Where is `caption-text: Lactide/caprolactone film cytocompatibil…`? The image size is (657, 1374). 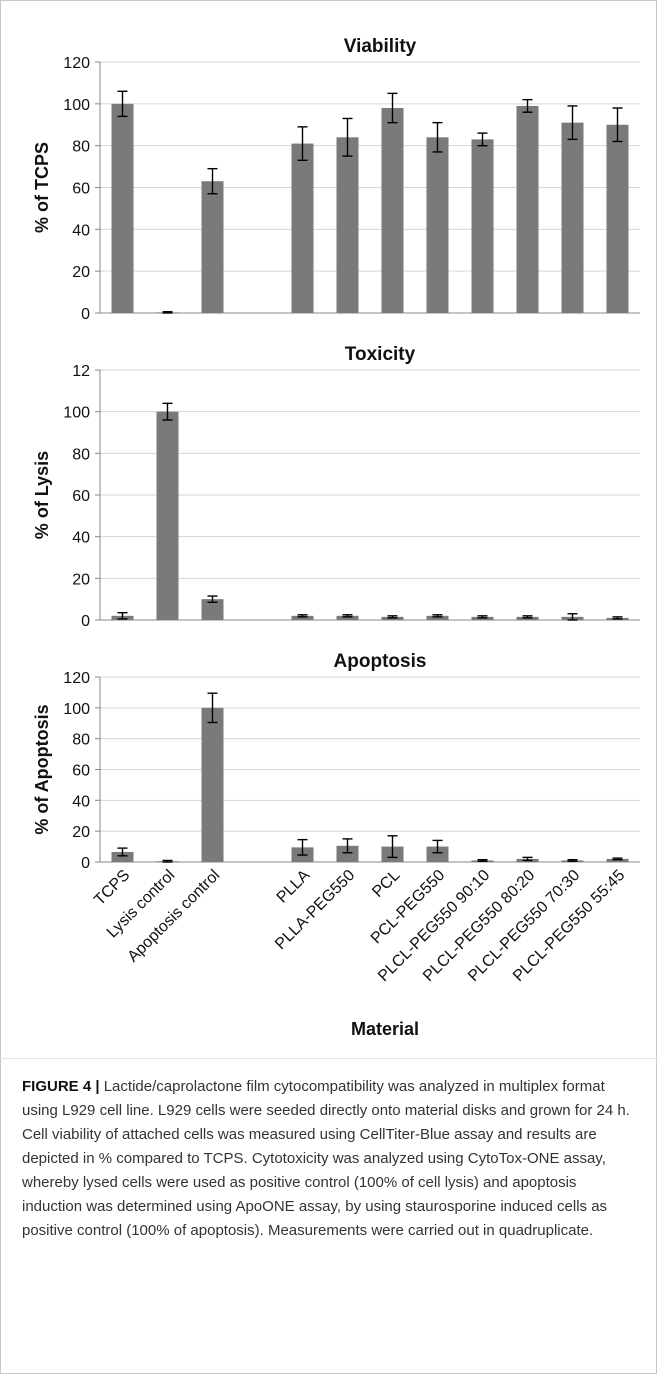
caption-text: Lactide/caprolactone film cytocompatibil… is located at coordinates (326, 1158).